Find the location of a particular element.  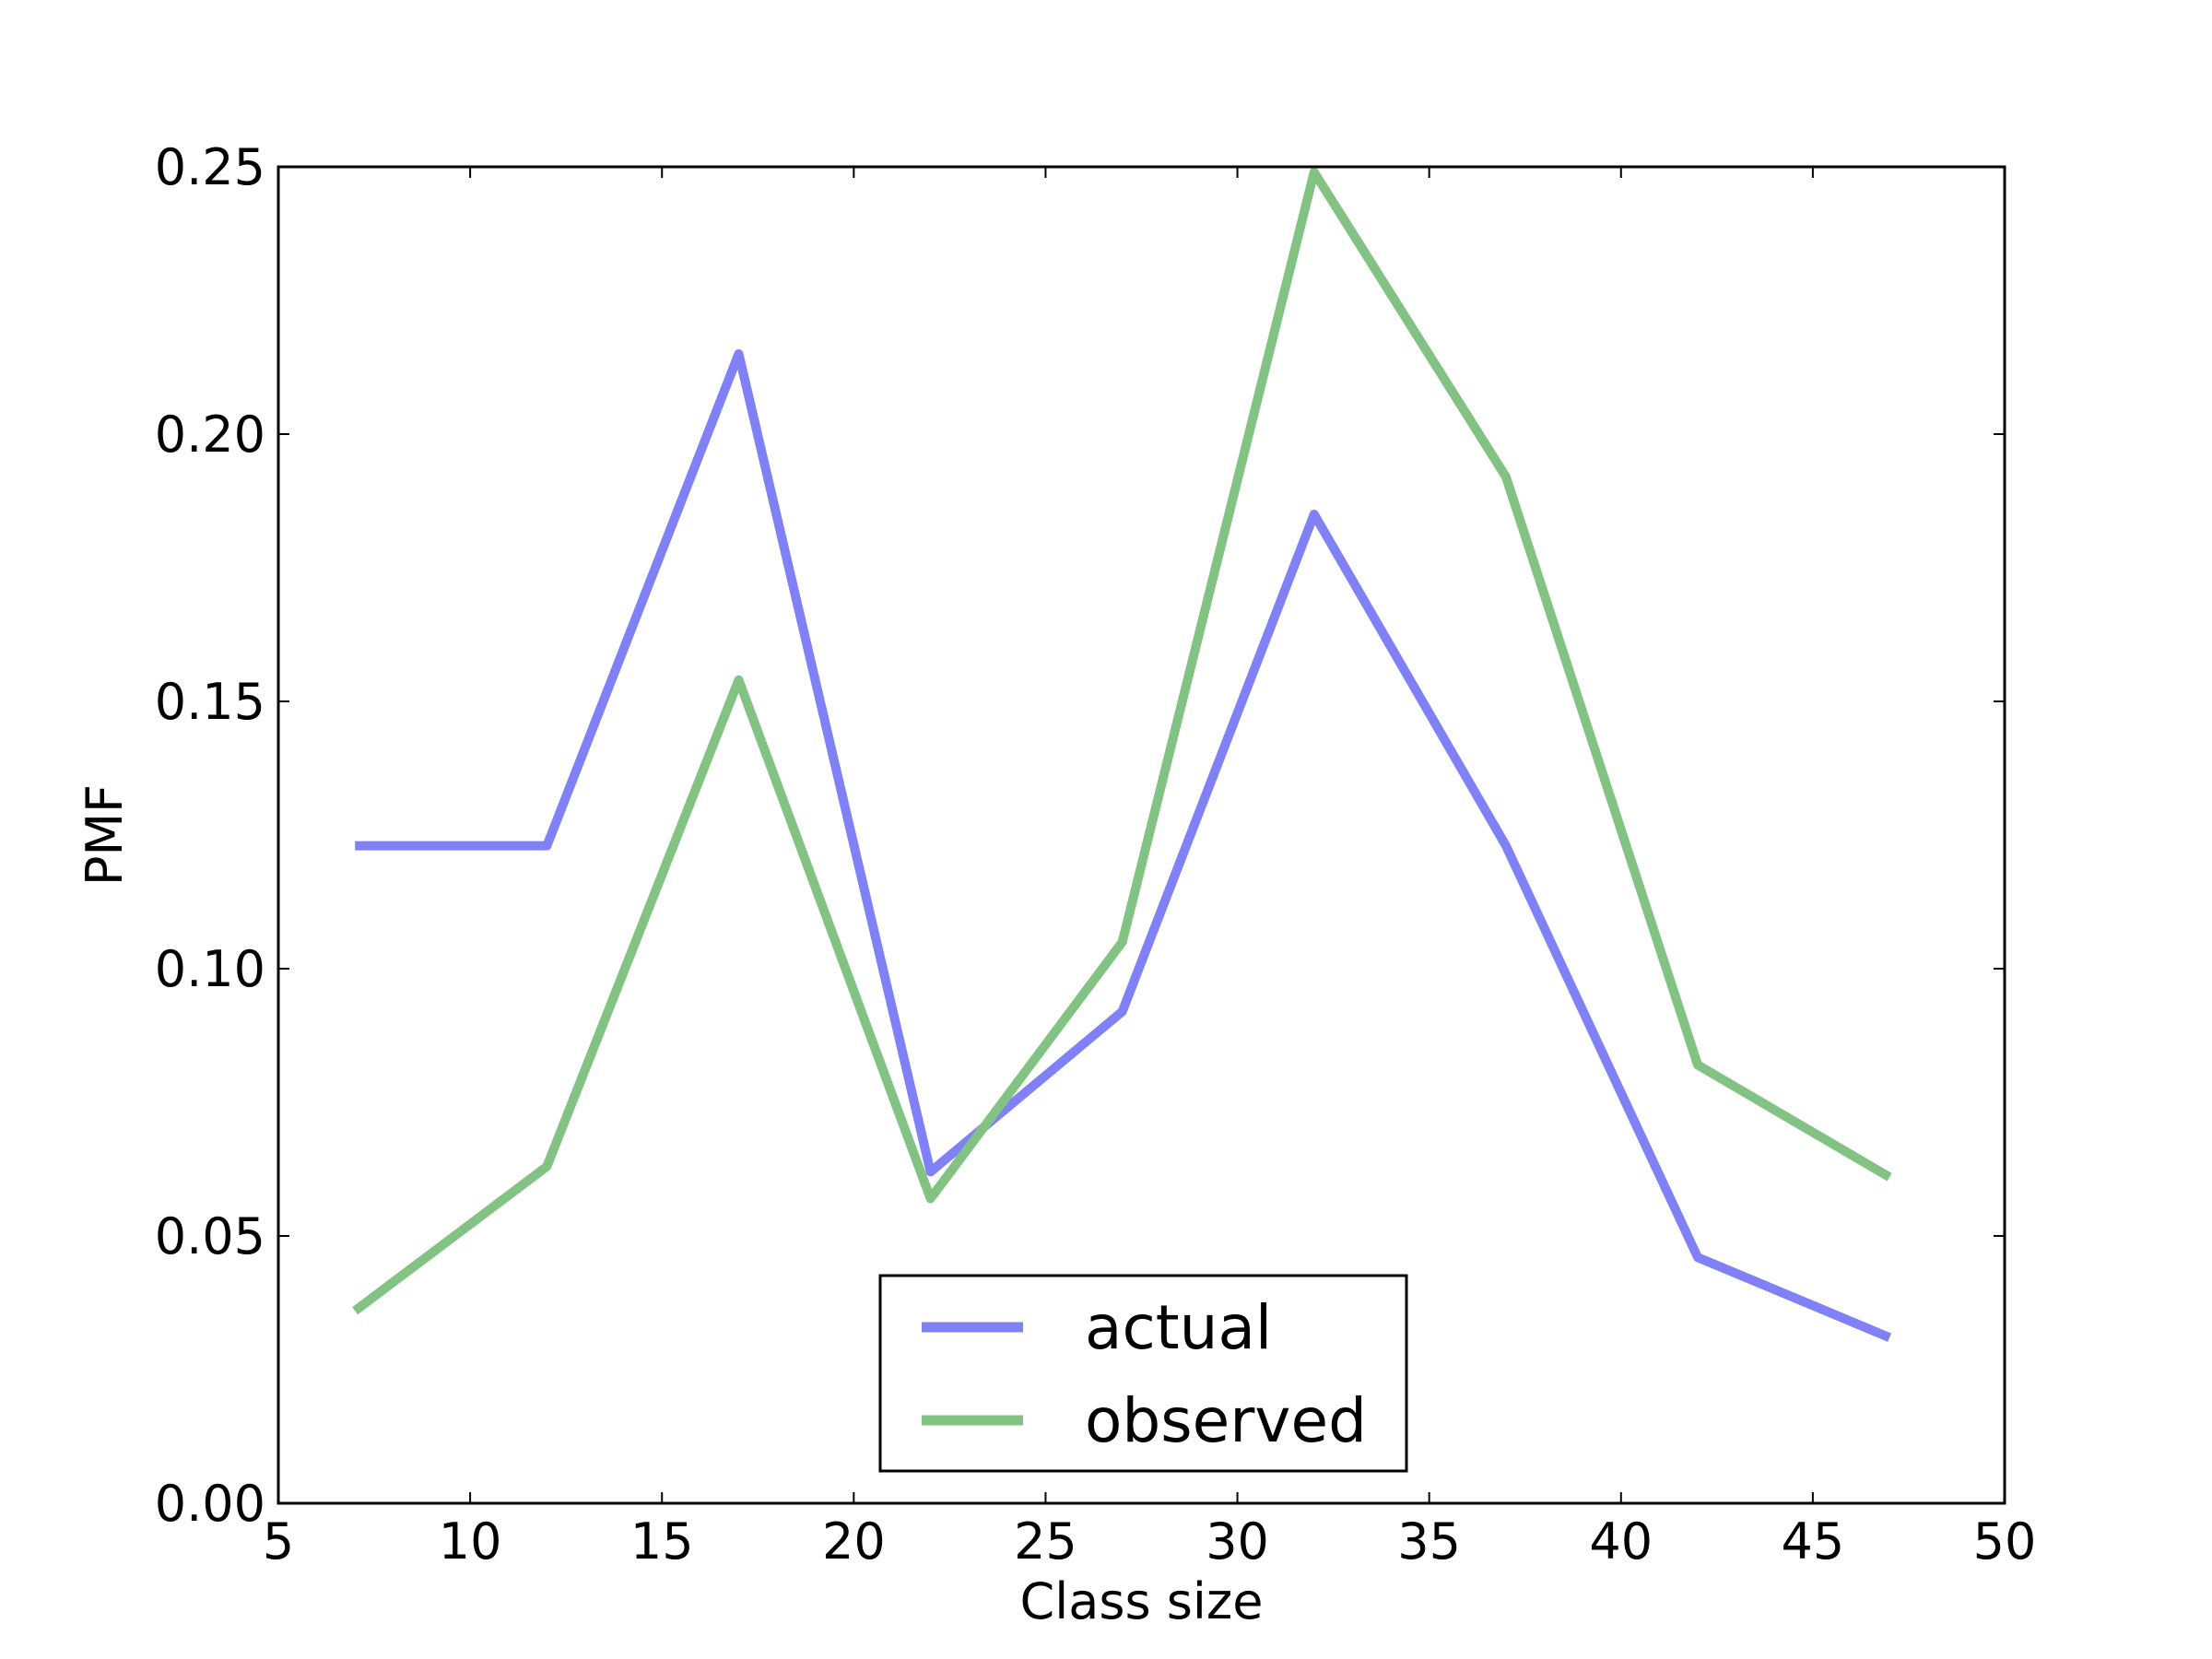

y-tick-label: 0.25 is located at coordinates (210, 167).